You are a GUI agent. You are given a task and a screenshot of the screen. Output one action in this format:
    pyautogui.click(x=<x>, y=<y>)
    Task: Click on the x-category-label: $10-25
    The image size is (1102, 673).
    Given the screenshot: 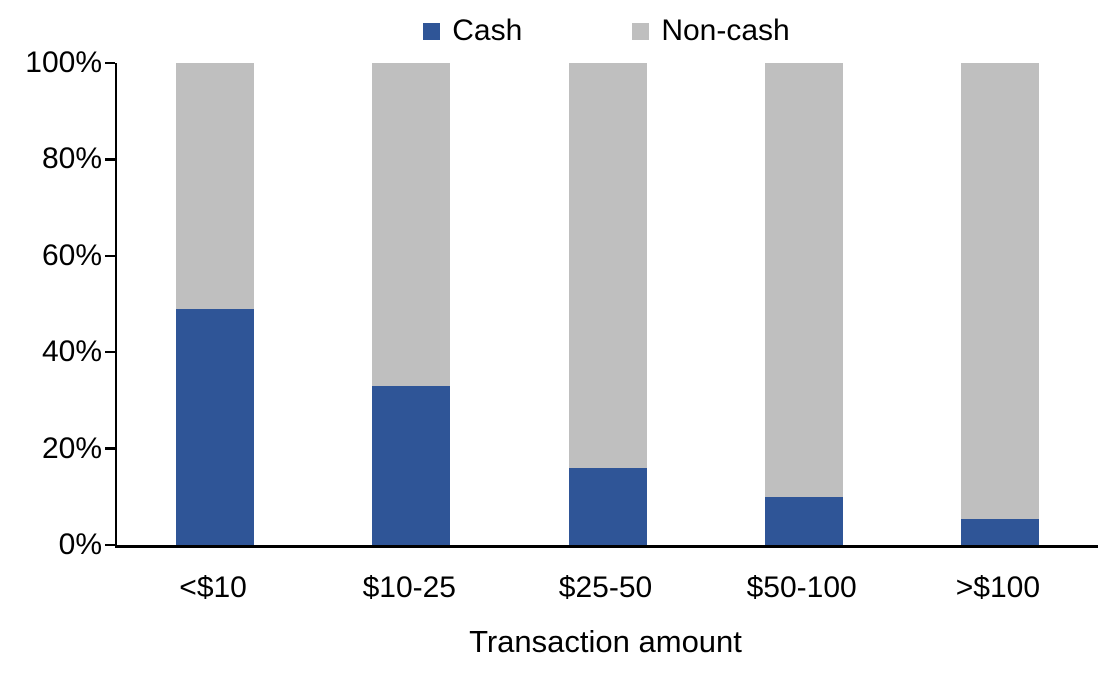 What is the action you would take?
    pyautogui.click(x=409, y=587)
    